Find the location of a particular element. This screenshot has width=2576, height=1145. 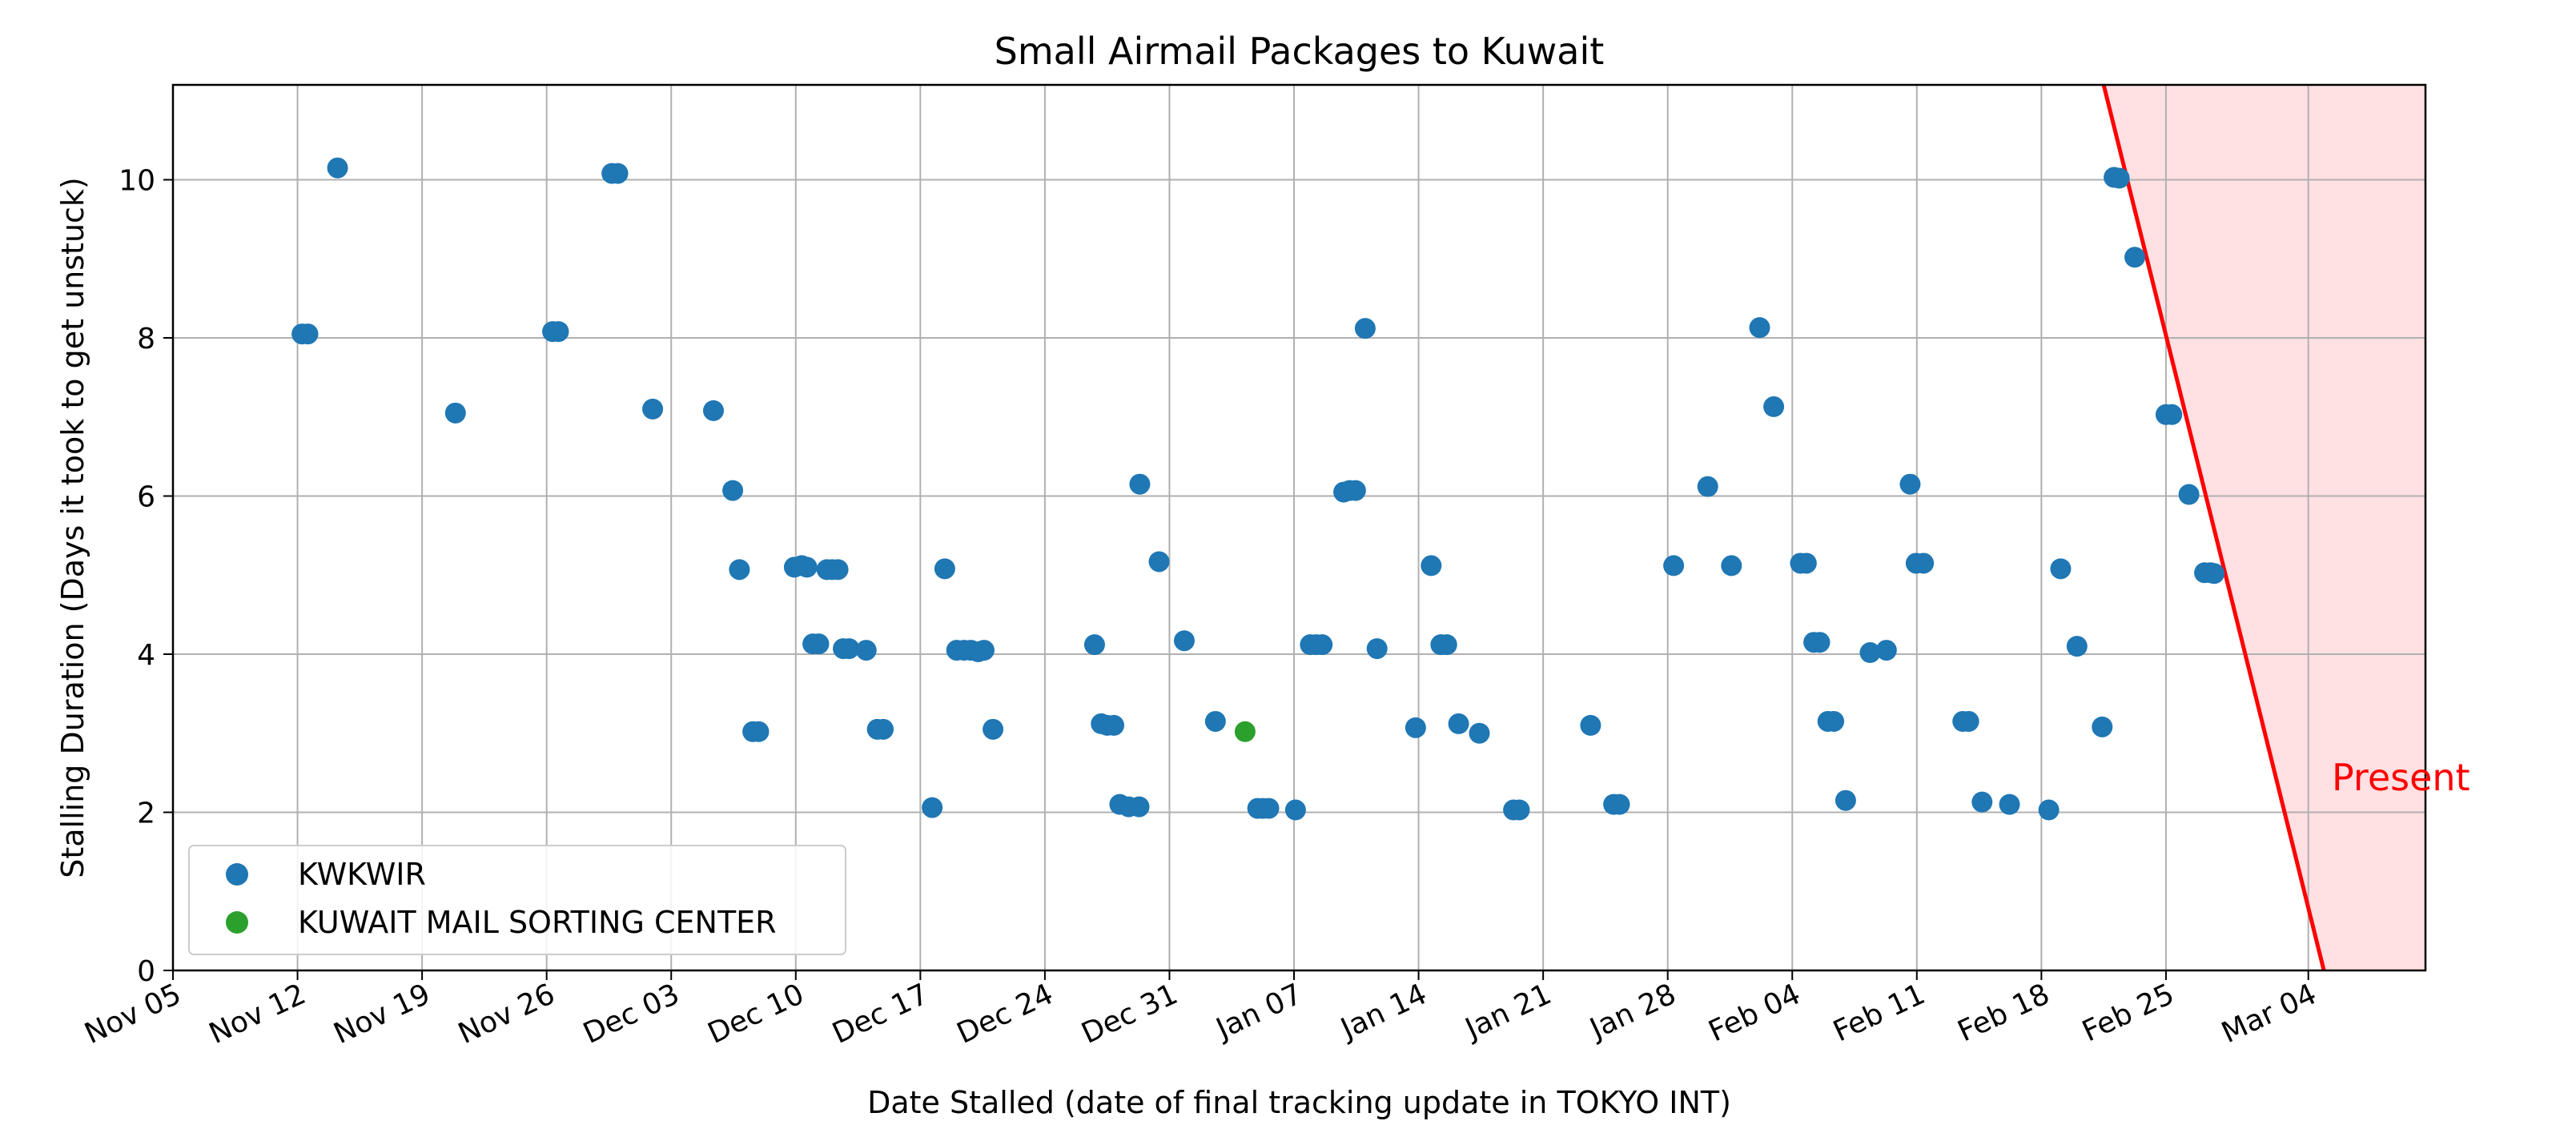

y-tick-label: 6 is located at coordinates (146, 497).